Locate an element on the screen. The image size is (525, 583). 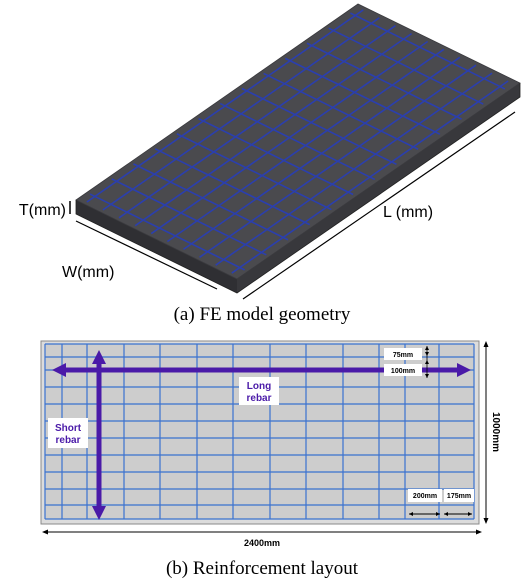
dim-75-label: 75mm is located at coordinates (403, 355).